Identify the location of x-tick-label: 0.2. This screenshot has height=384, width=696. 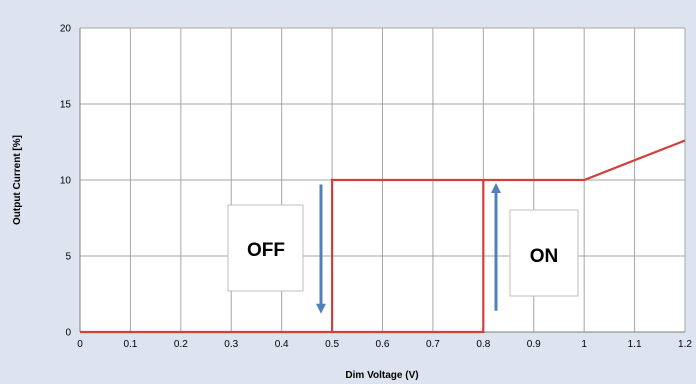
(181, 344).